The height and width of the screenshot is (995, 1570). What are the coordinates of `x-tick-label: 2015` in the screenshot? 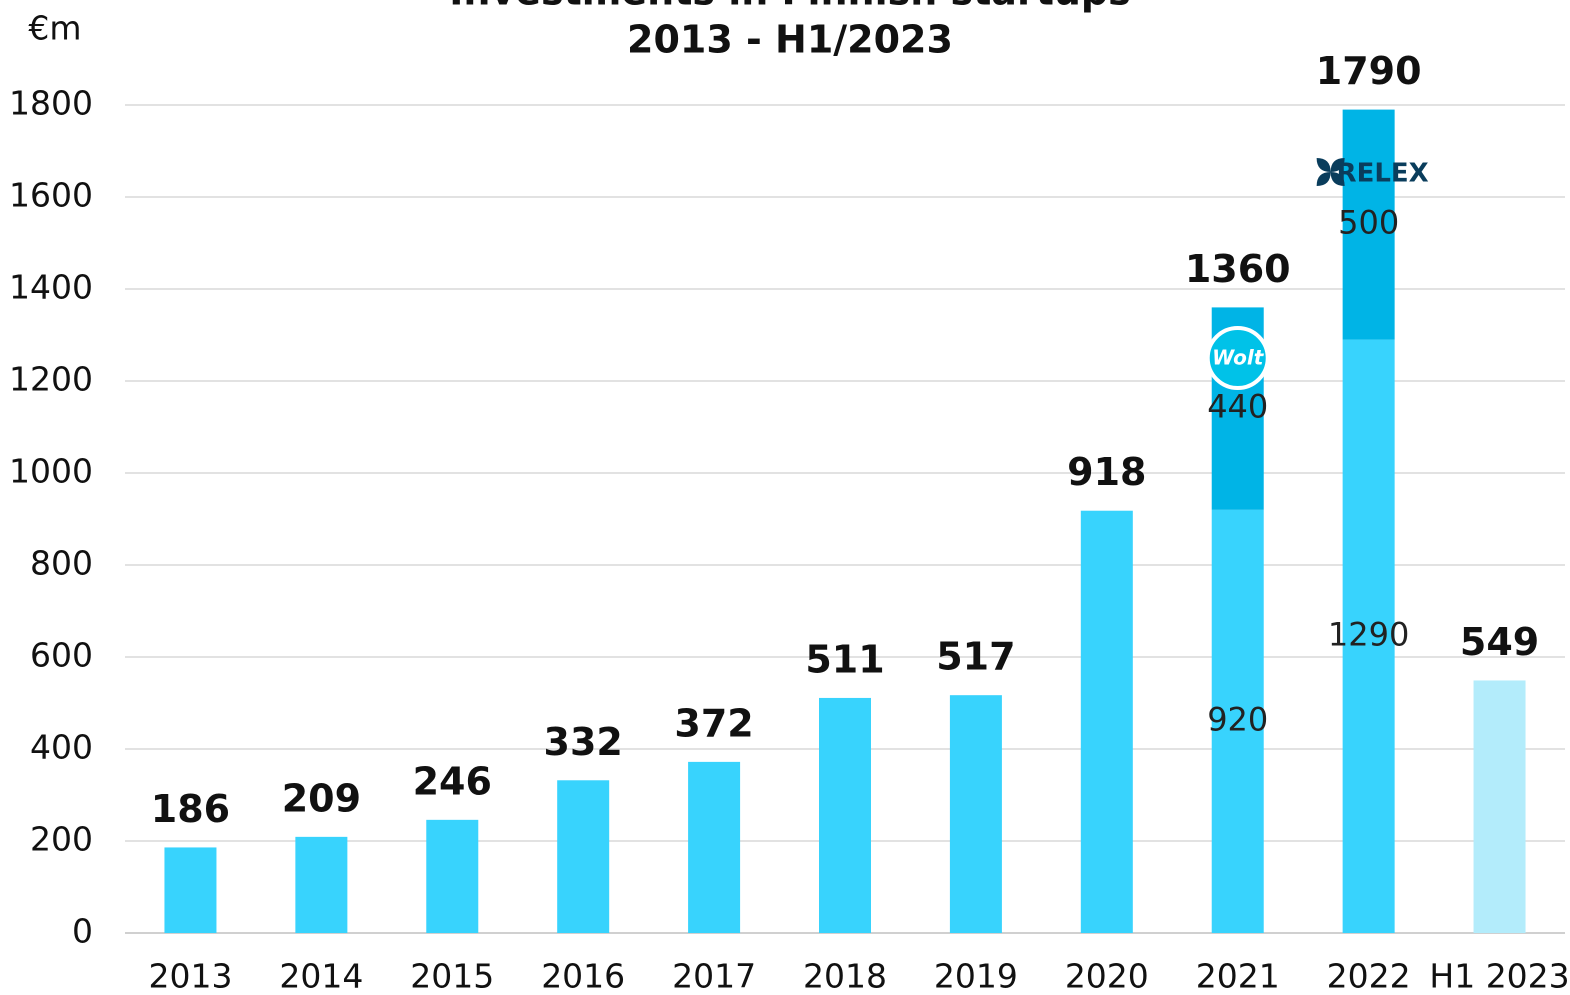 It's located at (452, 976).